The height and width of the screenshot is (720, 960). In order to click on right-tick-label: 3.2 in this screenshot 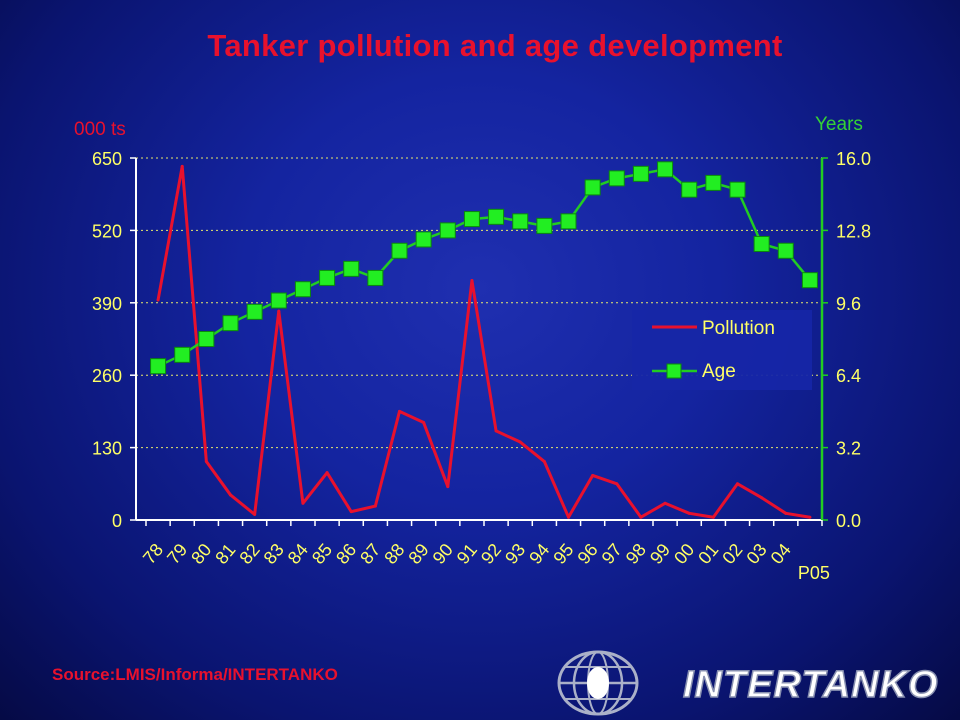, I will do `click(848, 449)`.